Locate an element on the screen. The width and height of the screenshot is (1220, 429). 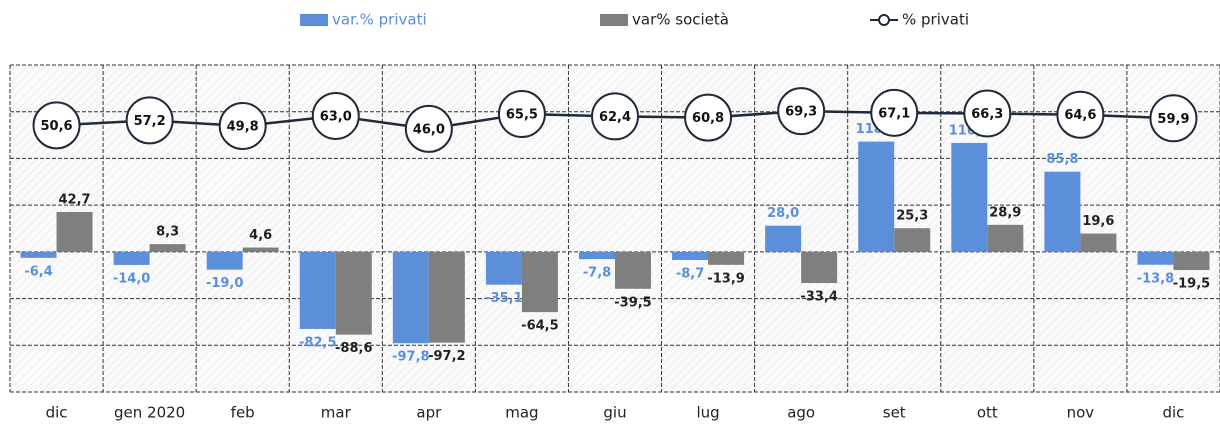
x-tick-label: mag is located at coordinates (521, 413).